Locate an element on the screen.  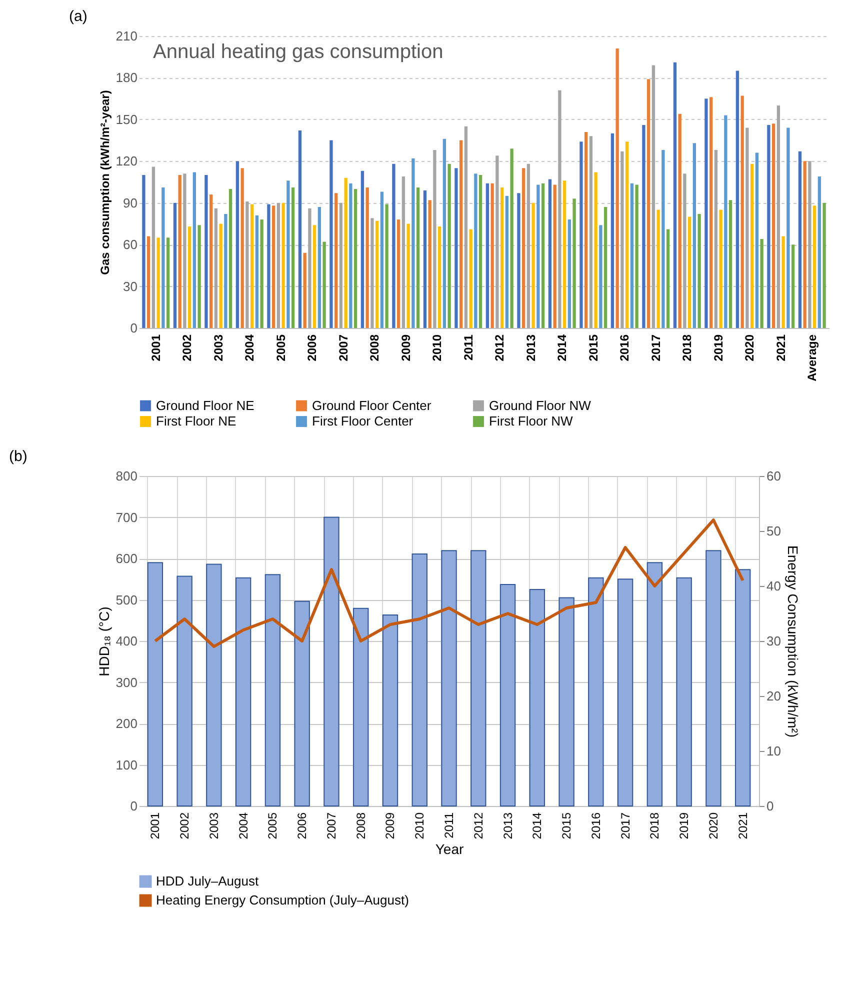
x-tick-label: Average is located at coordinates (812, 358).